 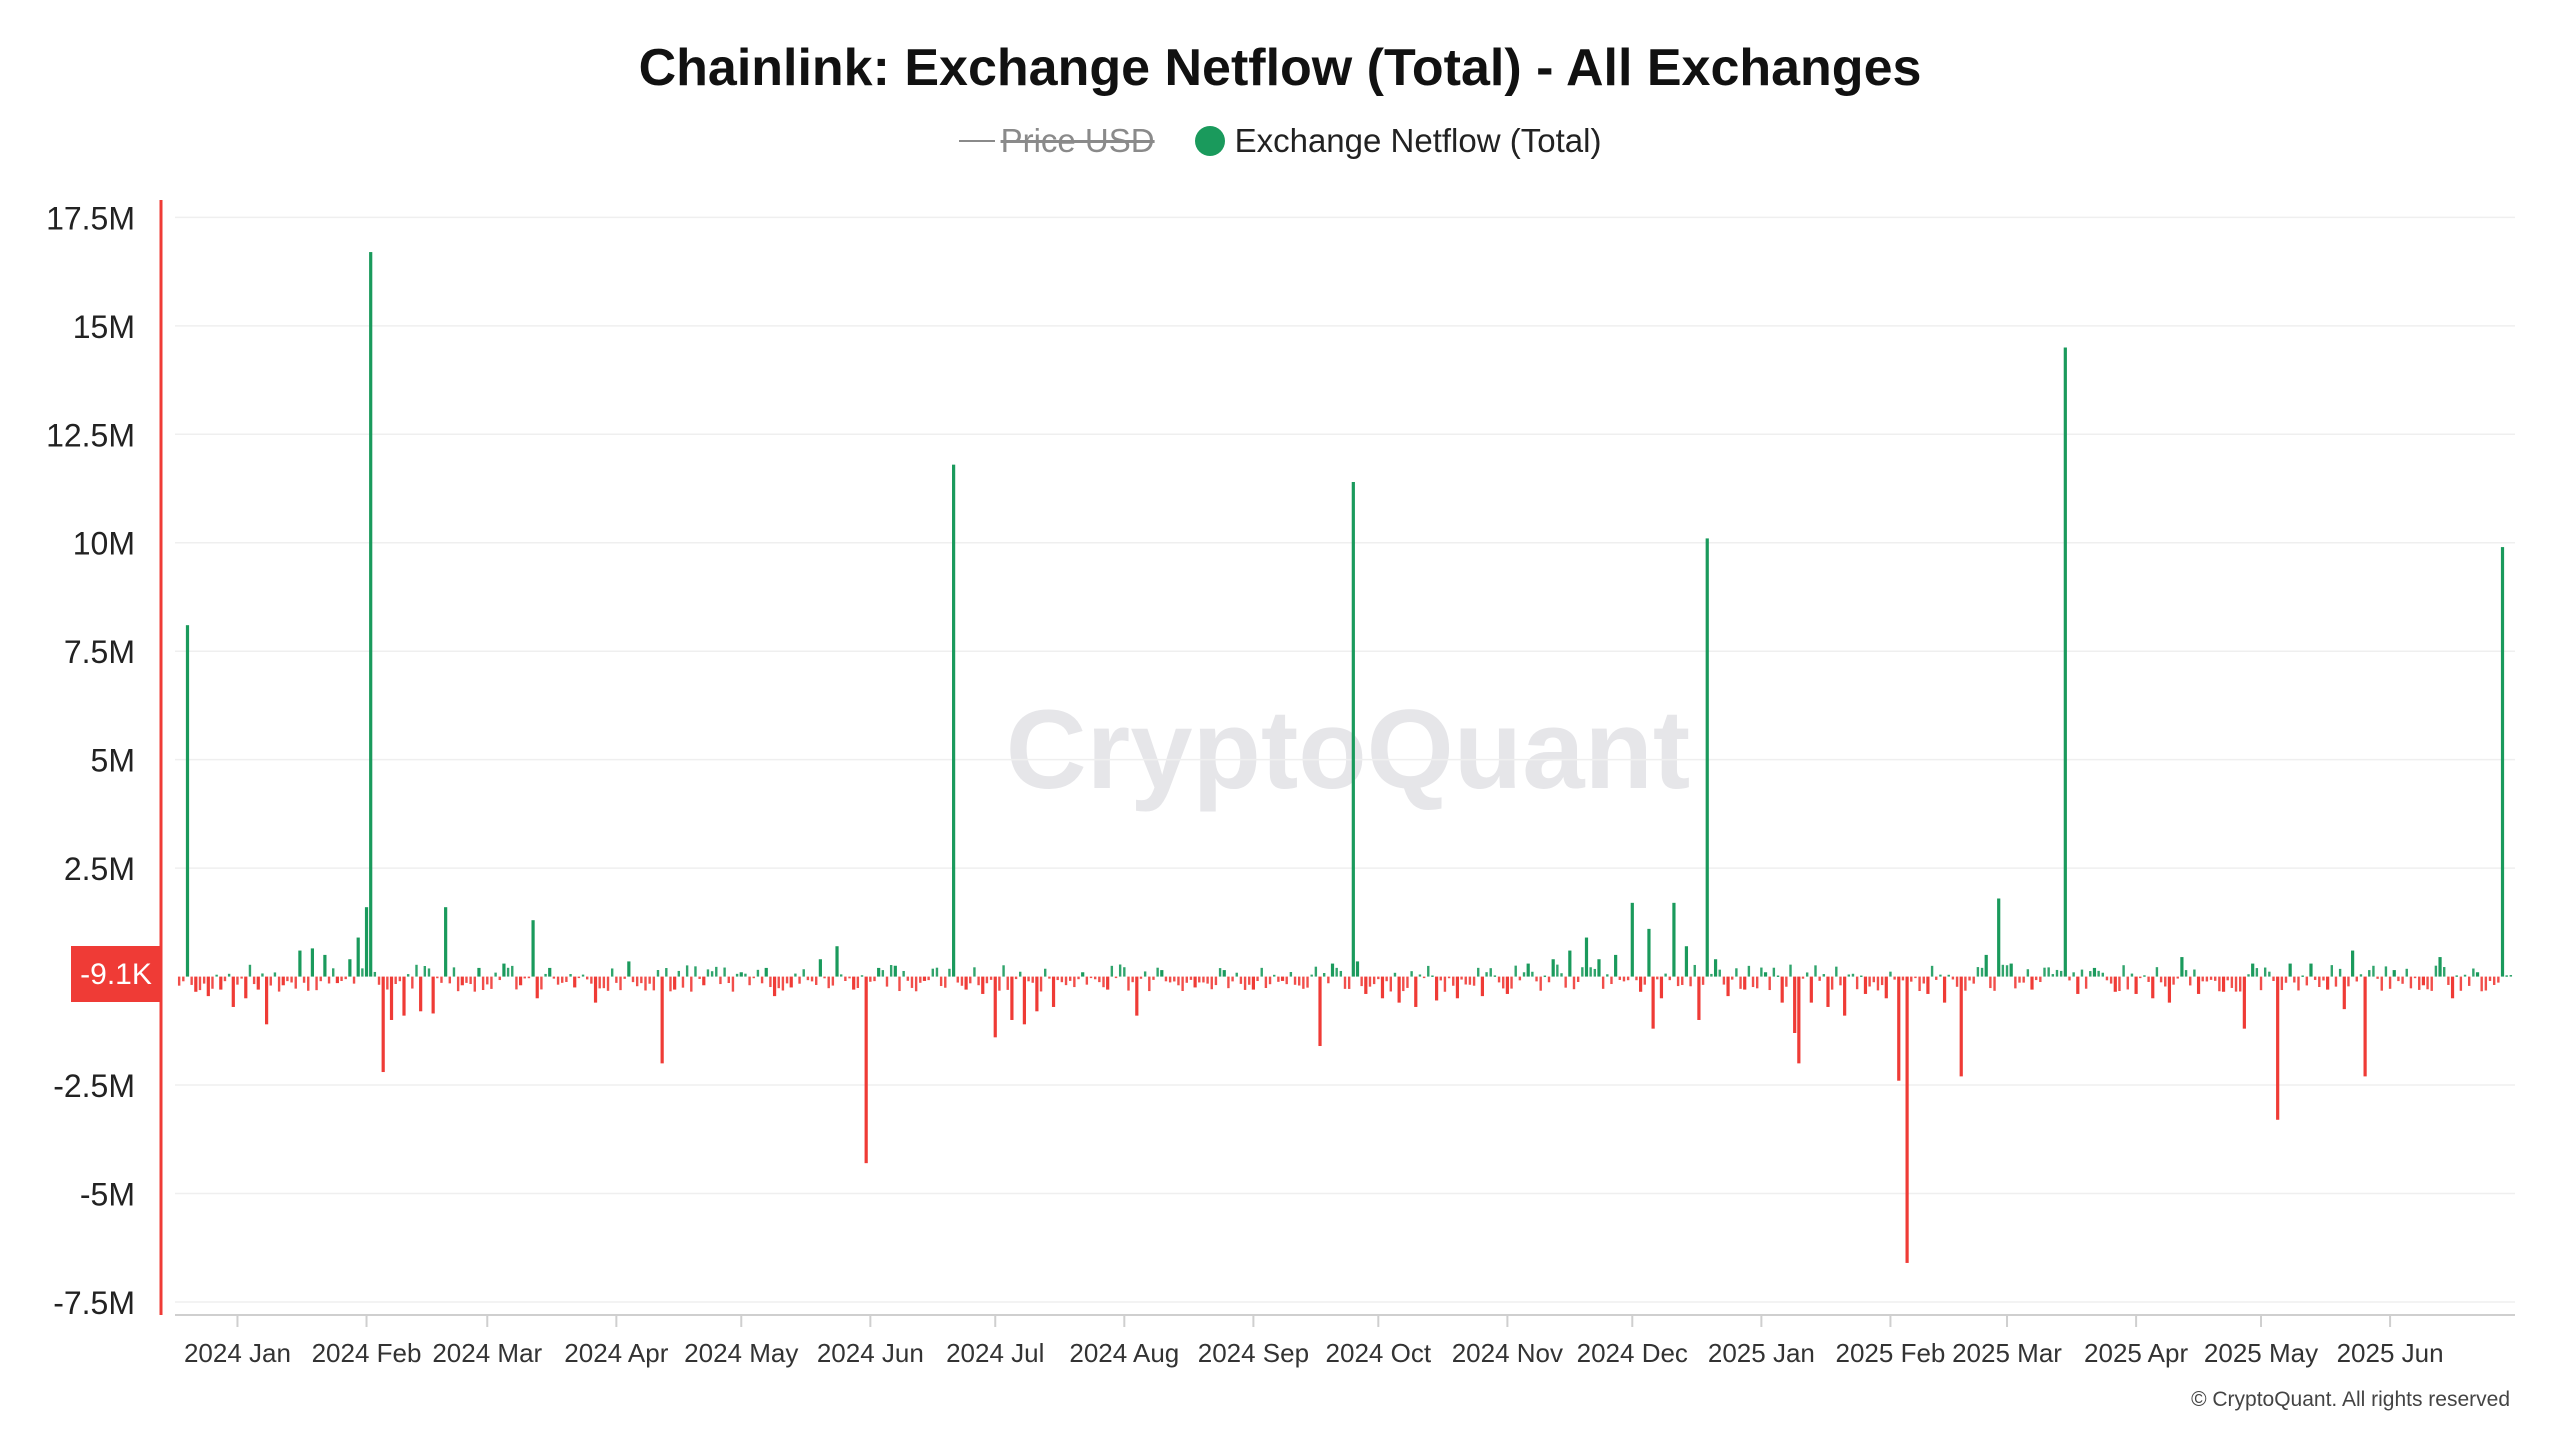 I want to click on legend: Price USD Exchange Netflow (Total), so click(x=1280, y=141).